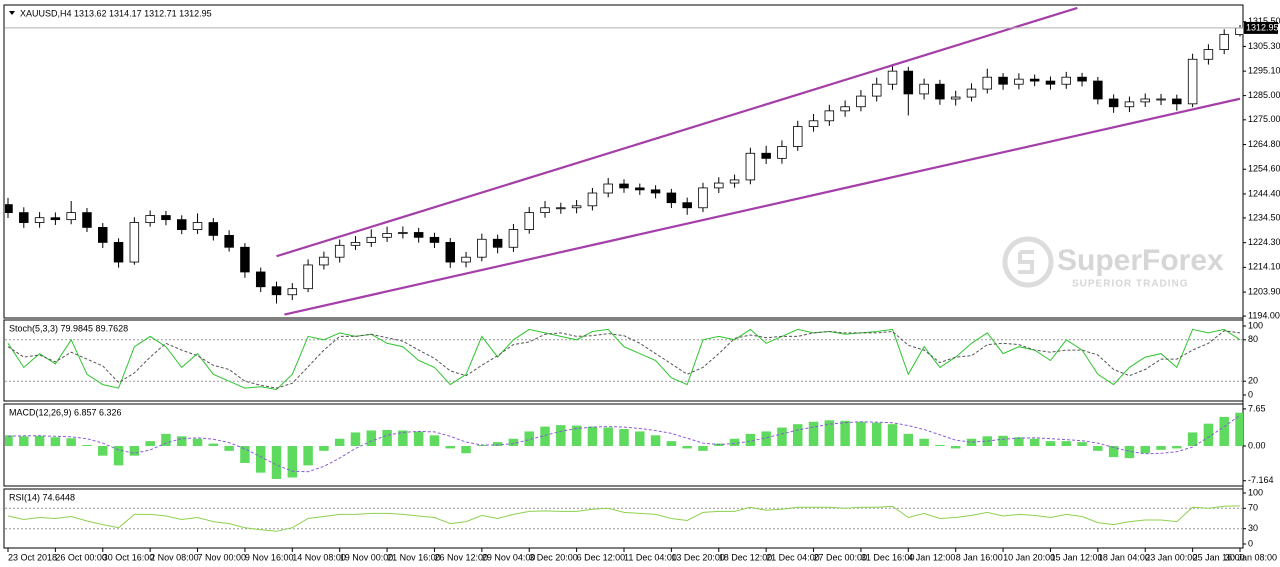 The width and height of the screenshot is (1280, 567). What do you see at coordinates (461, 557) in the screenshot?
I see `x-tick-label: 26 Nov 12:00` at bounding box center [461, 557].